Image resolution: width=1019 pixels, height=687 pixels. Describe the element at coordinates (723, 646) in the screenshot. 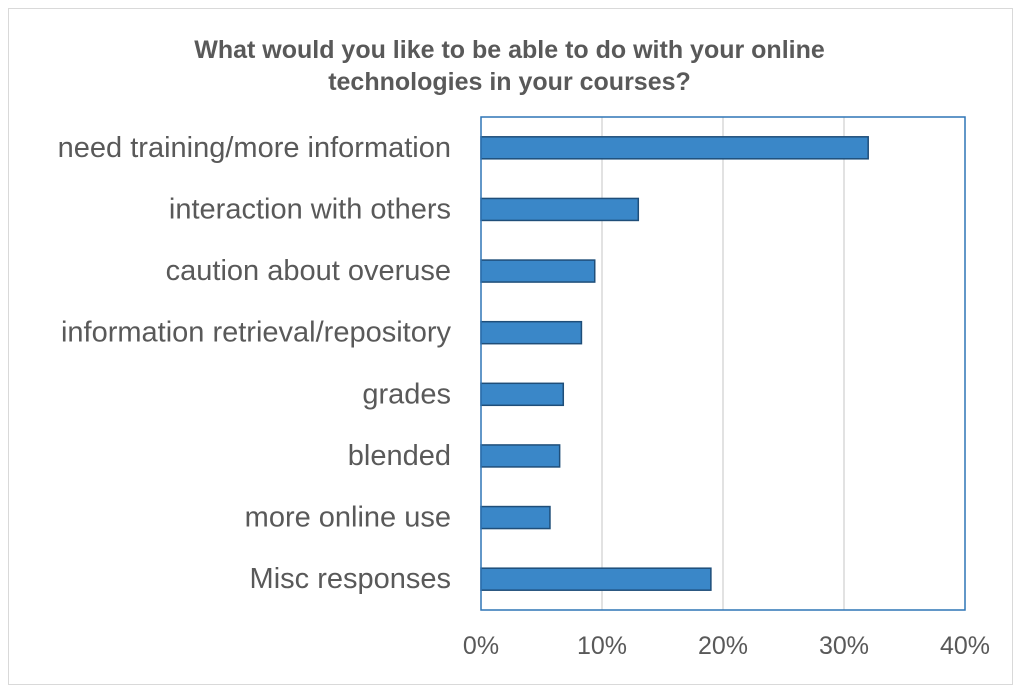

I see `x-tick-label: 20%` at that location.